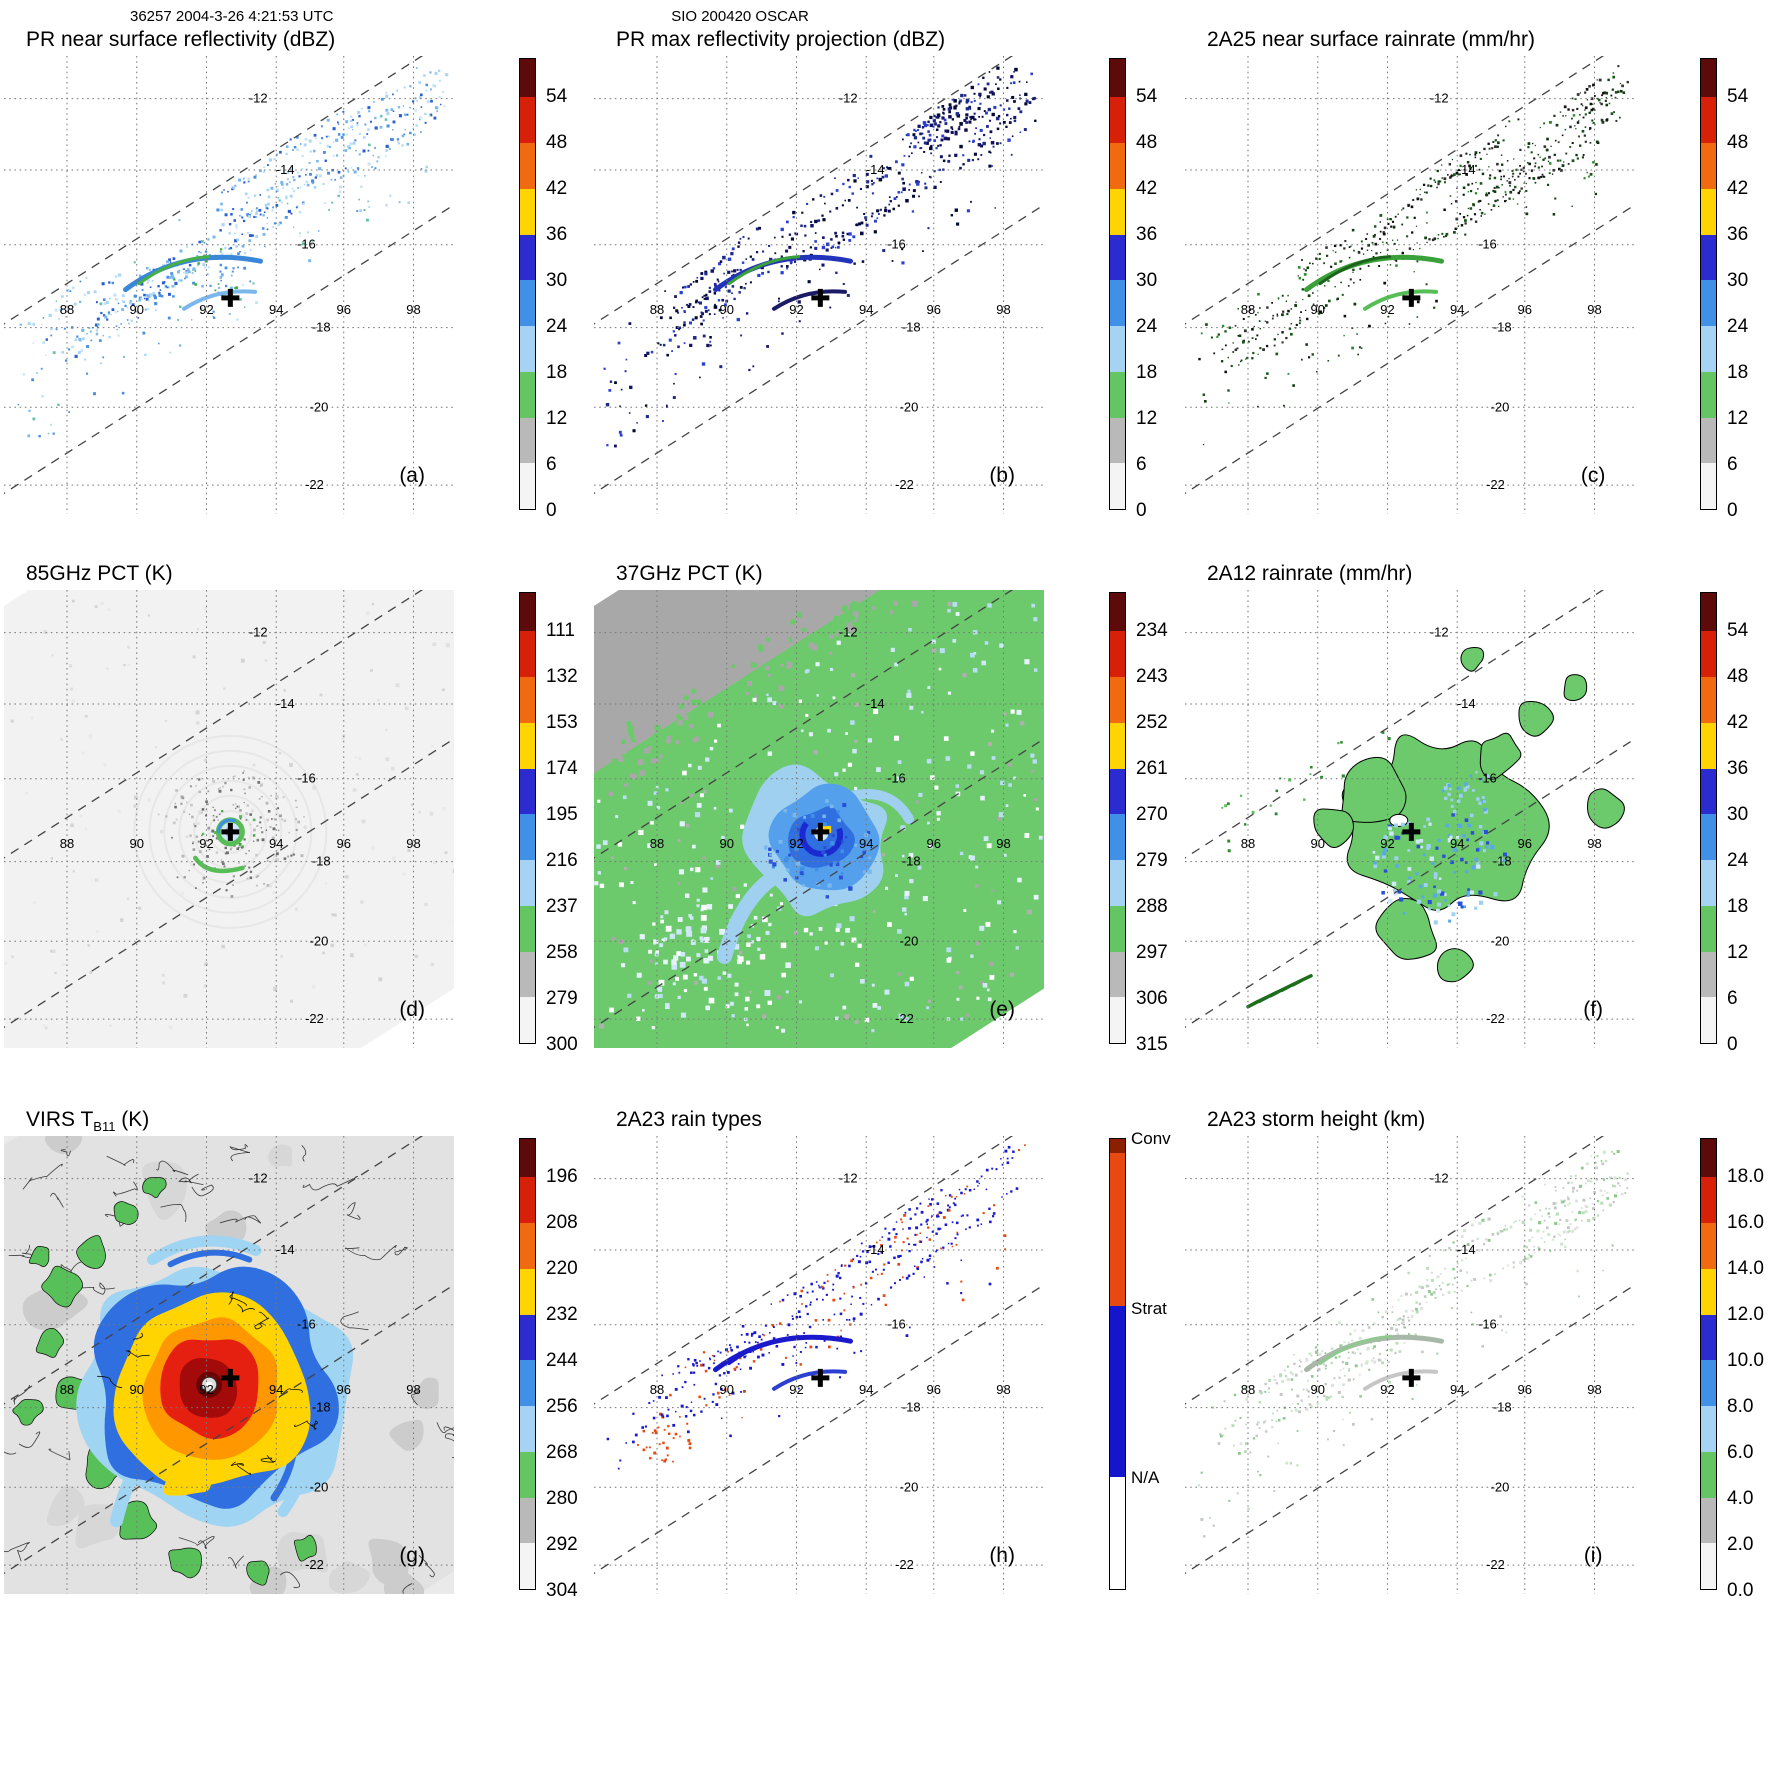 The height and width of the screenshot is (1771, 1771). What do you see at coordinates (557, 189) in the screenshot?
I see `colorbar-tick-label: 42` at bounding box center [557, 189].